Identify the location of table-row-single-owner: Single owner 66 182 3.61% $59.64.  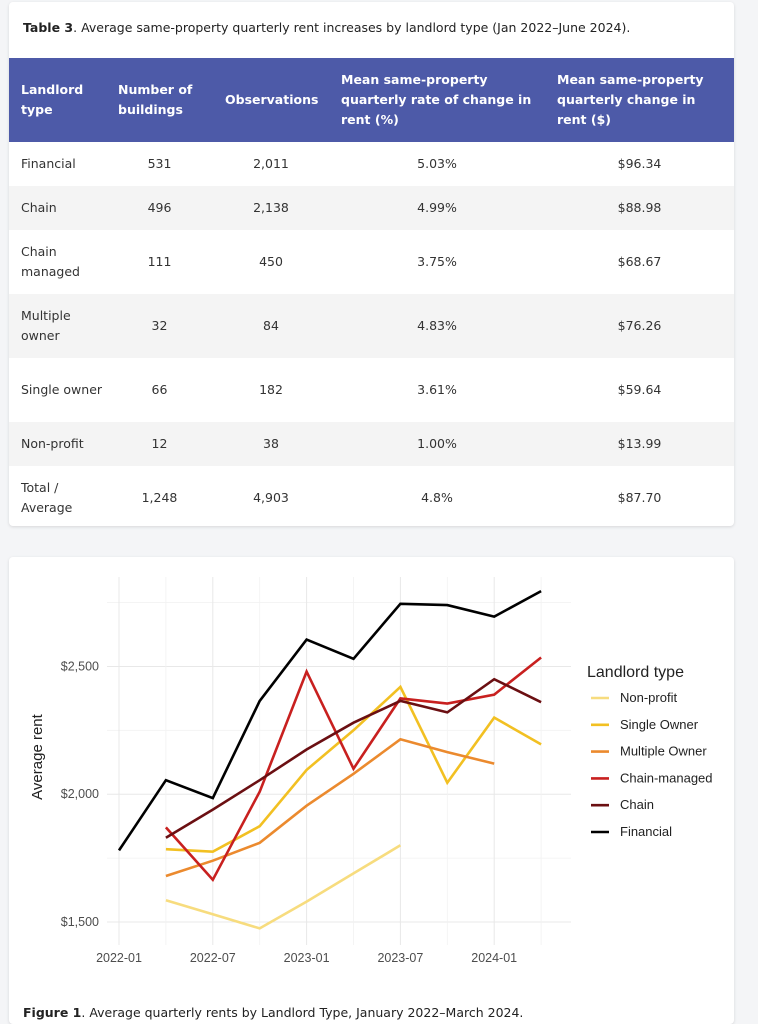
(371, 390).